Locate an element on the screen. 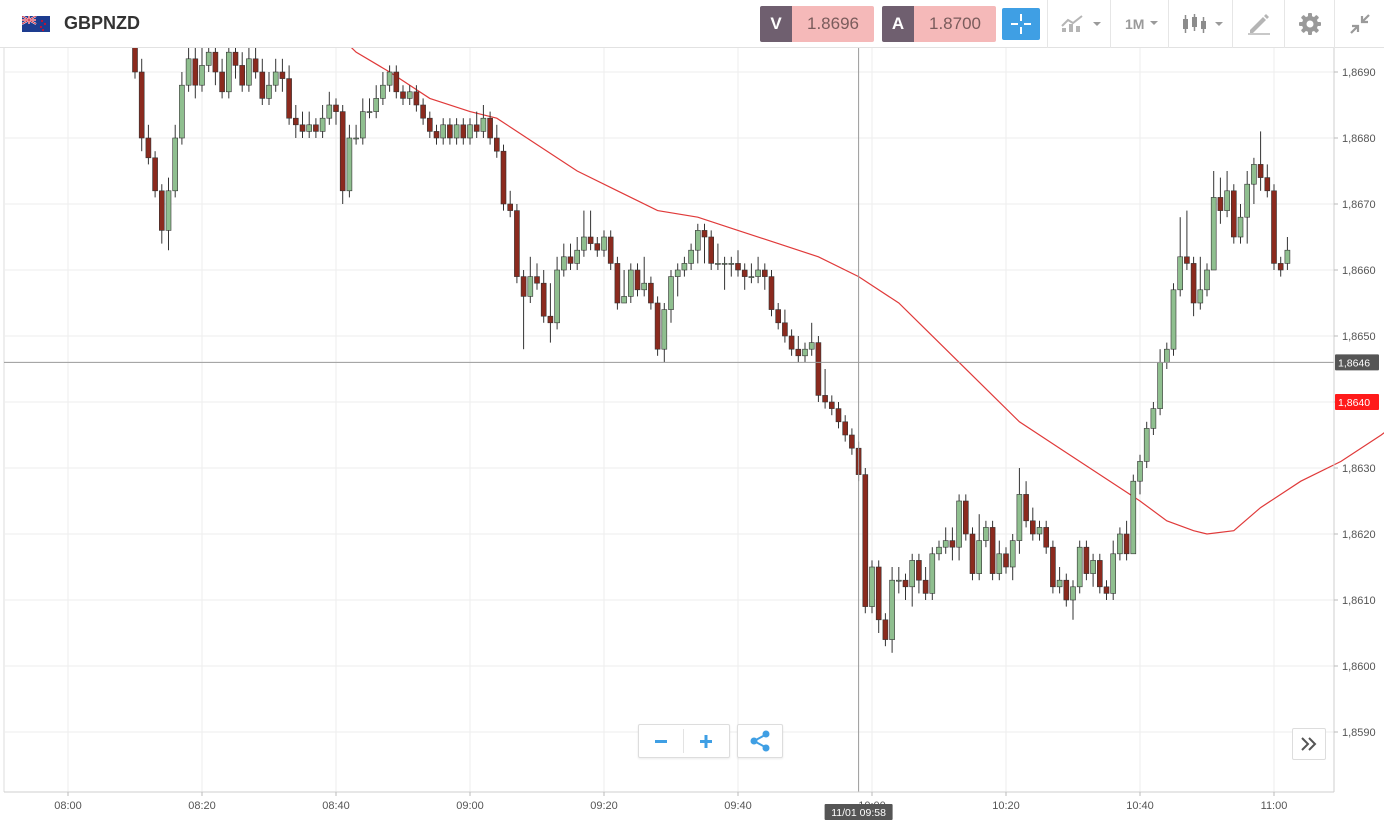  crosshair-price-badge-label: 1,8646 is located at coordinates (1354, 363).